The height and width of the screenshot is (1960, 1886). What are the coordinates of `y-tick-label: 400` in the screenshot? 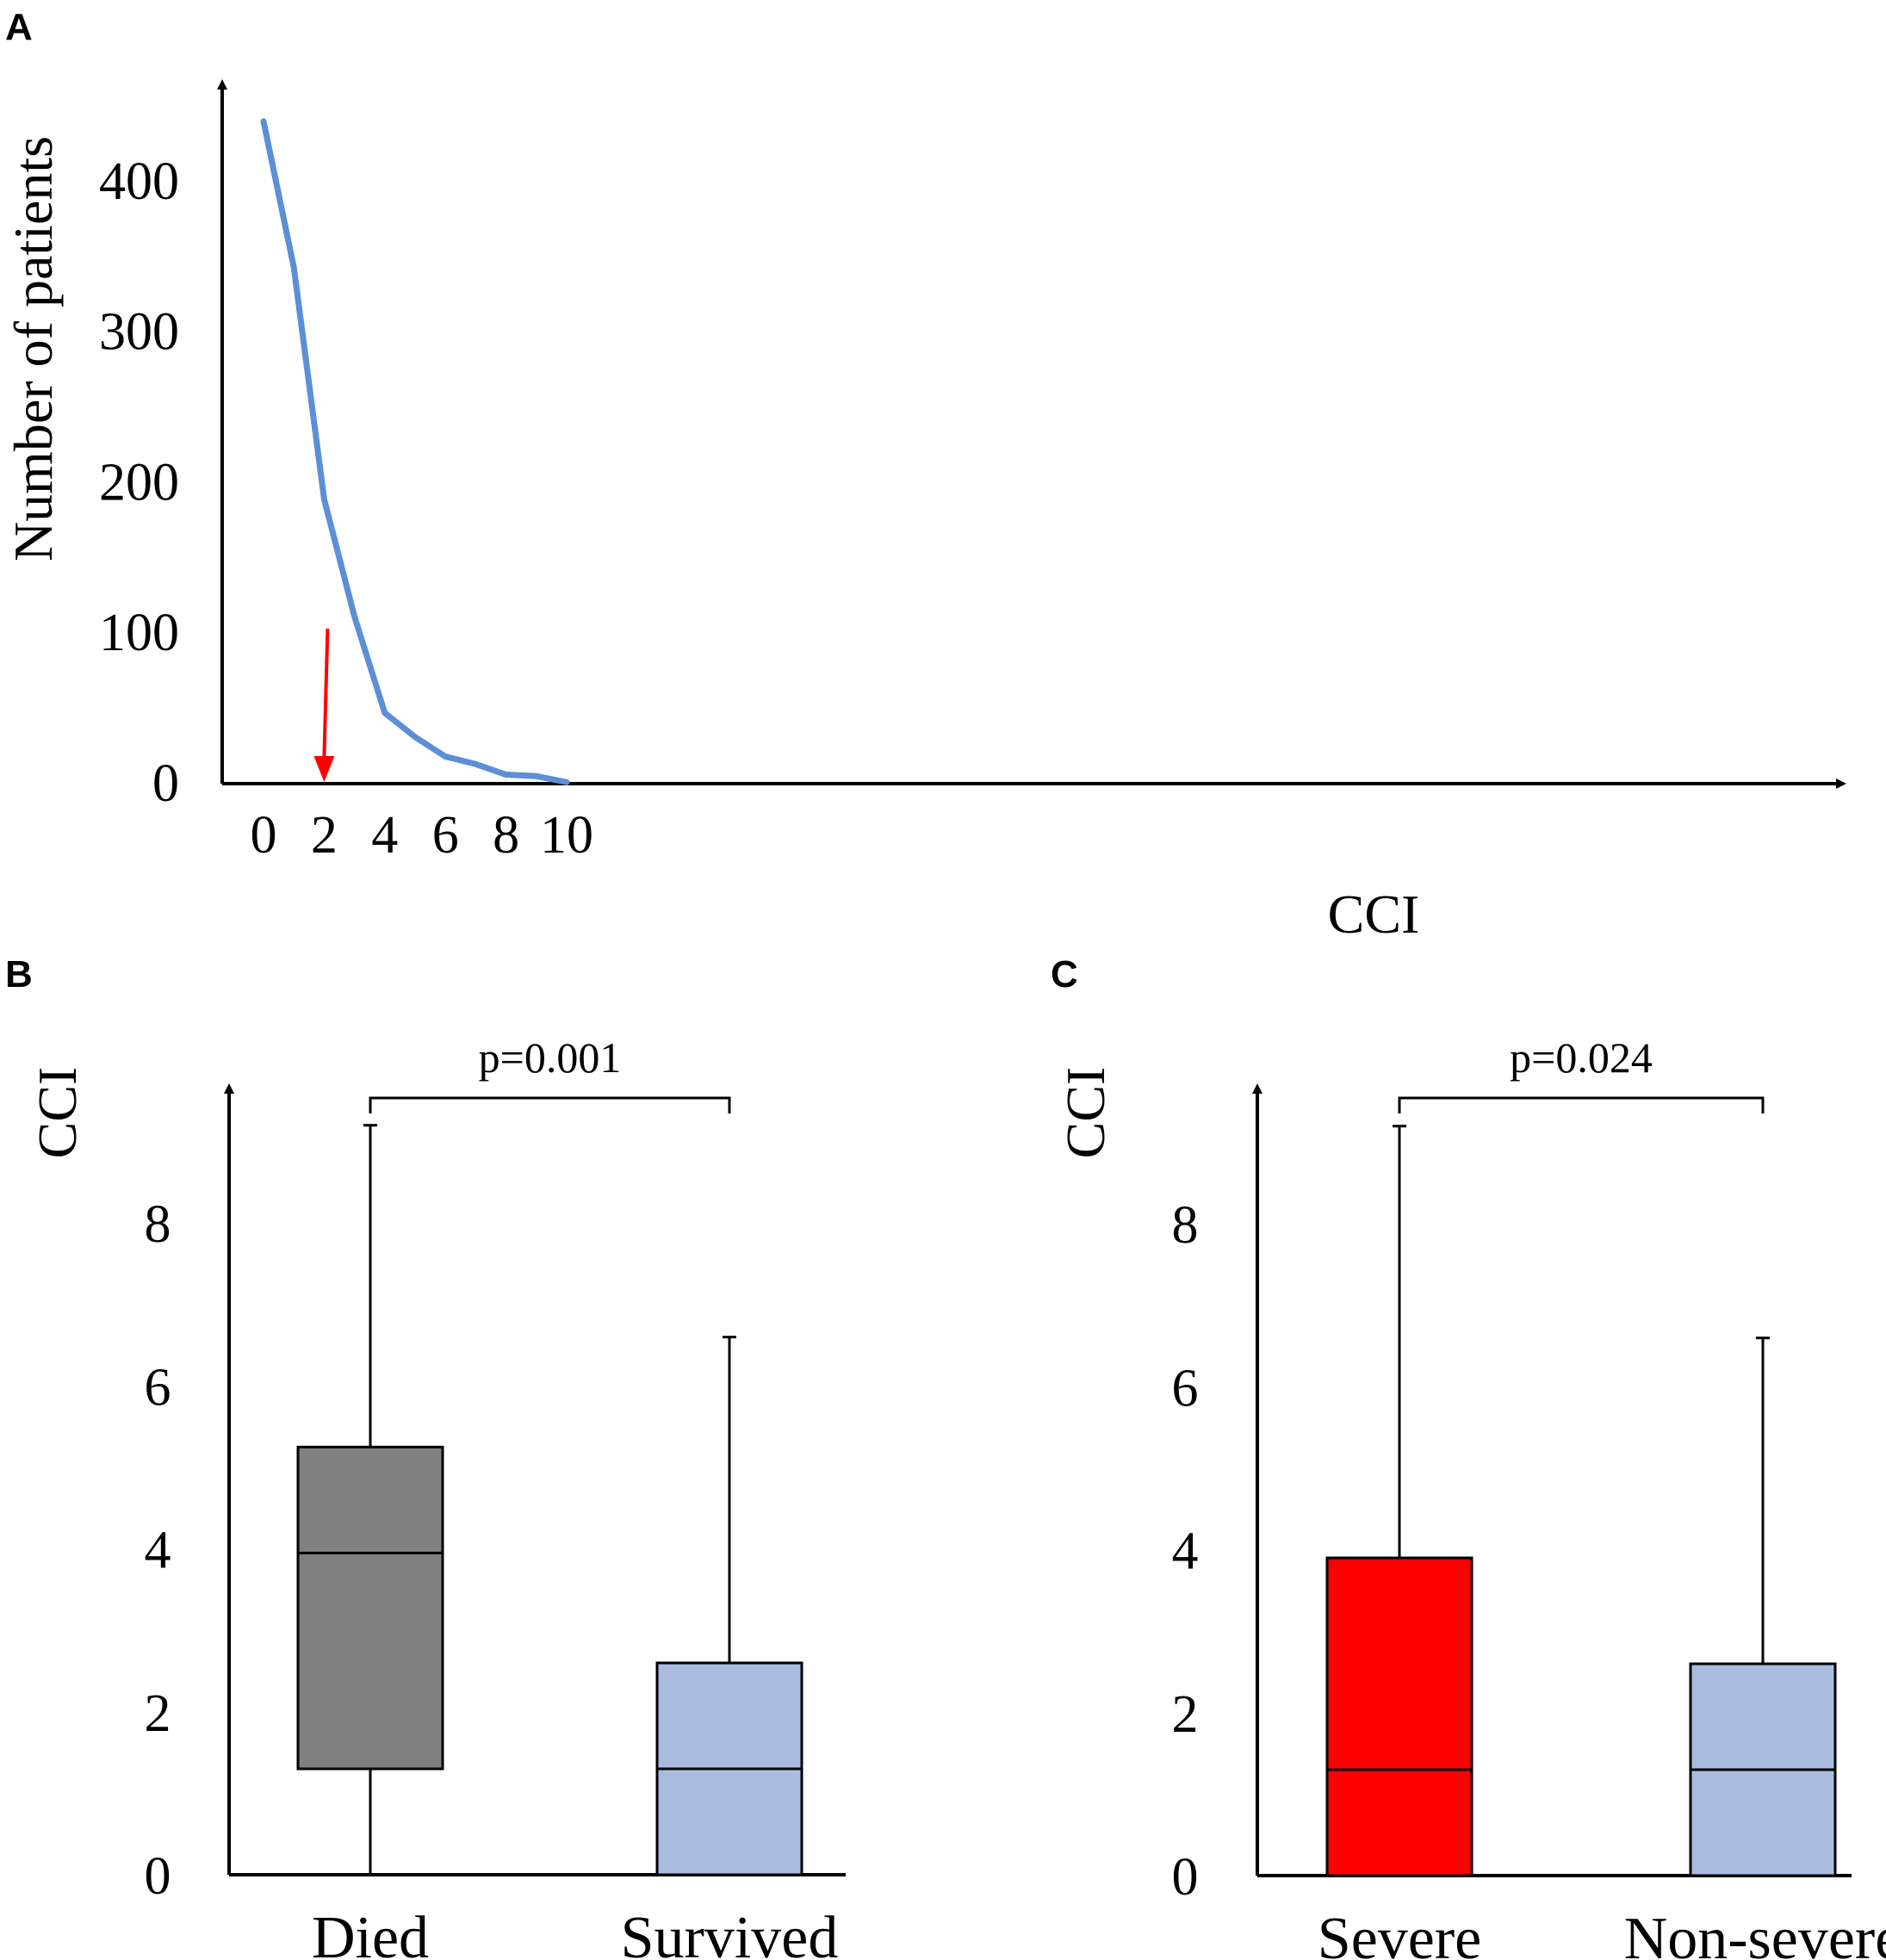 It's located at (139, 181).